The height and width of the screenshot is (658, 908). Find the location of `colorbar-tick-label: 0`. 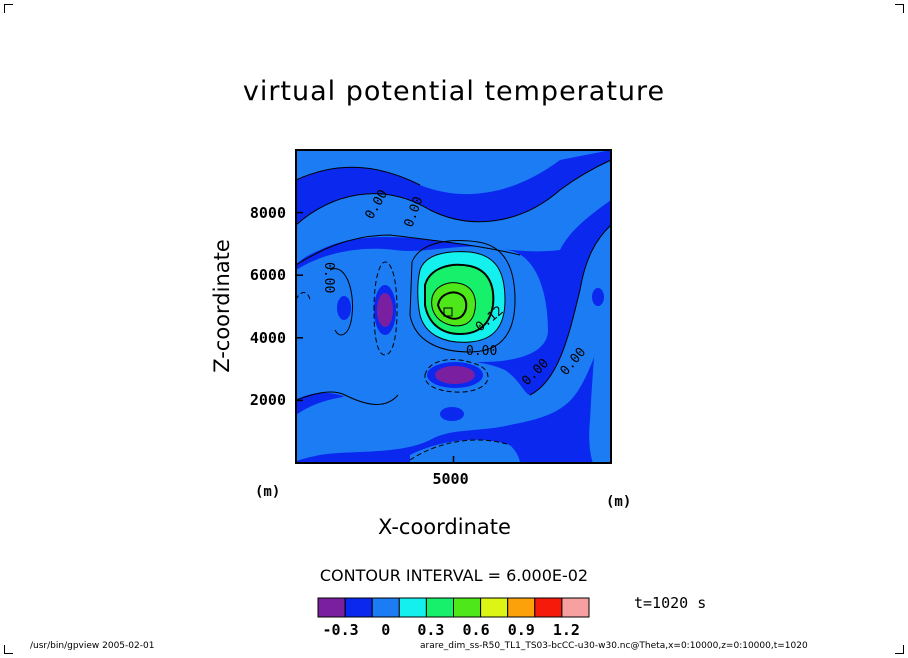

colorbar-tick-label: 0 is located at coordinates (386, 630).